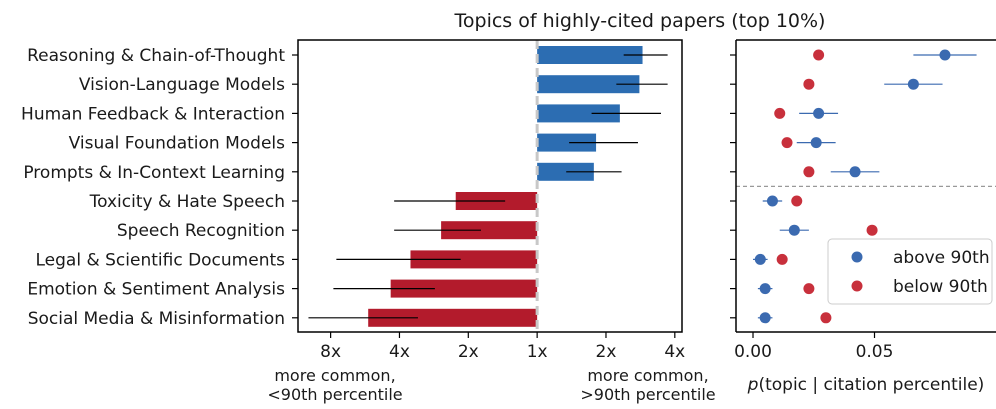  Describe the element at coordinates (334, 394) in the screenshot. I see `x-axis-label-left-line2: <90th percentile` at that location.